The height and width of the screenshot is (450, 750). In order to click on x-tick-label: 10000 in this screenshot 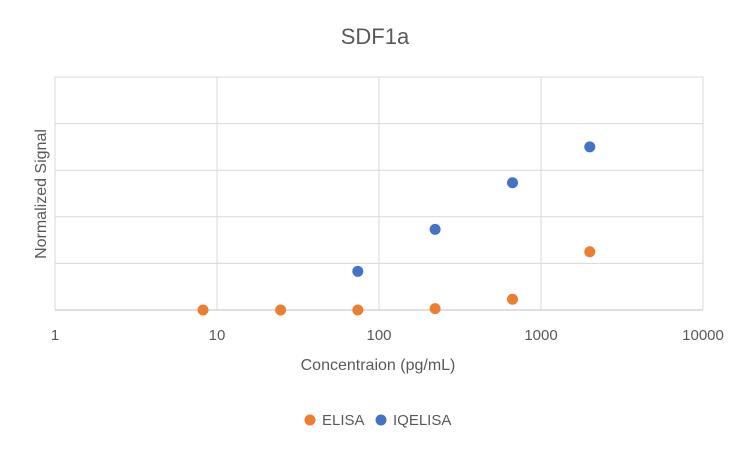, I will do `click(703, 335)`.